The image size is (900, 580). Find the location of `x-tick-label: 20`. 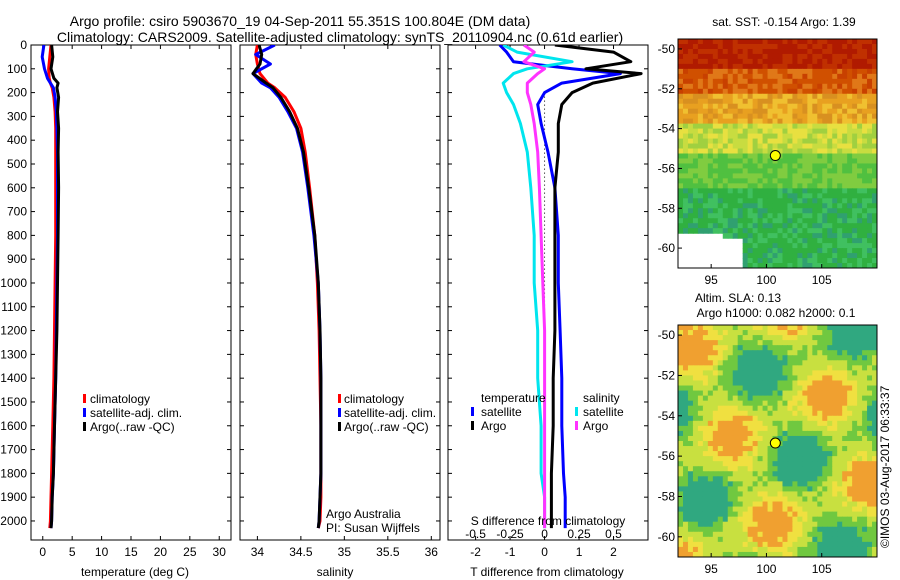

x-tick-label: 20 is located at coordinates (161, 552).